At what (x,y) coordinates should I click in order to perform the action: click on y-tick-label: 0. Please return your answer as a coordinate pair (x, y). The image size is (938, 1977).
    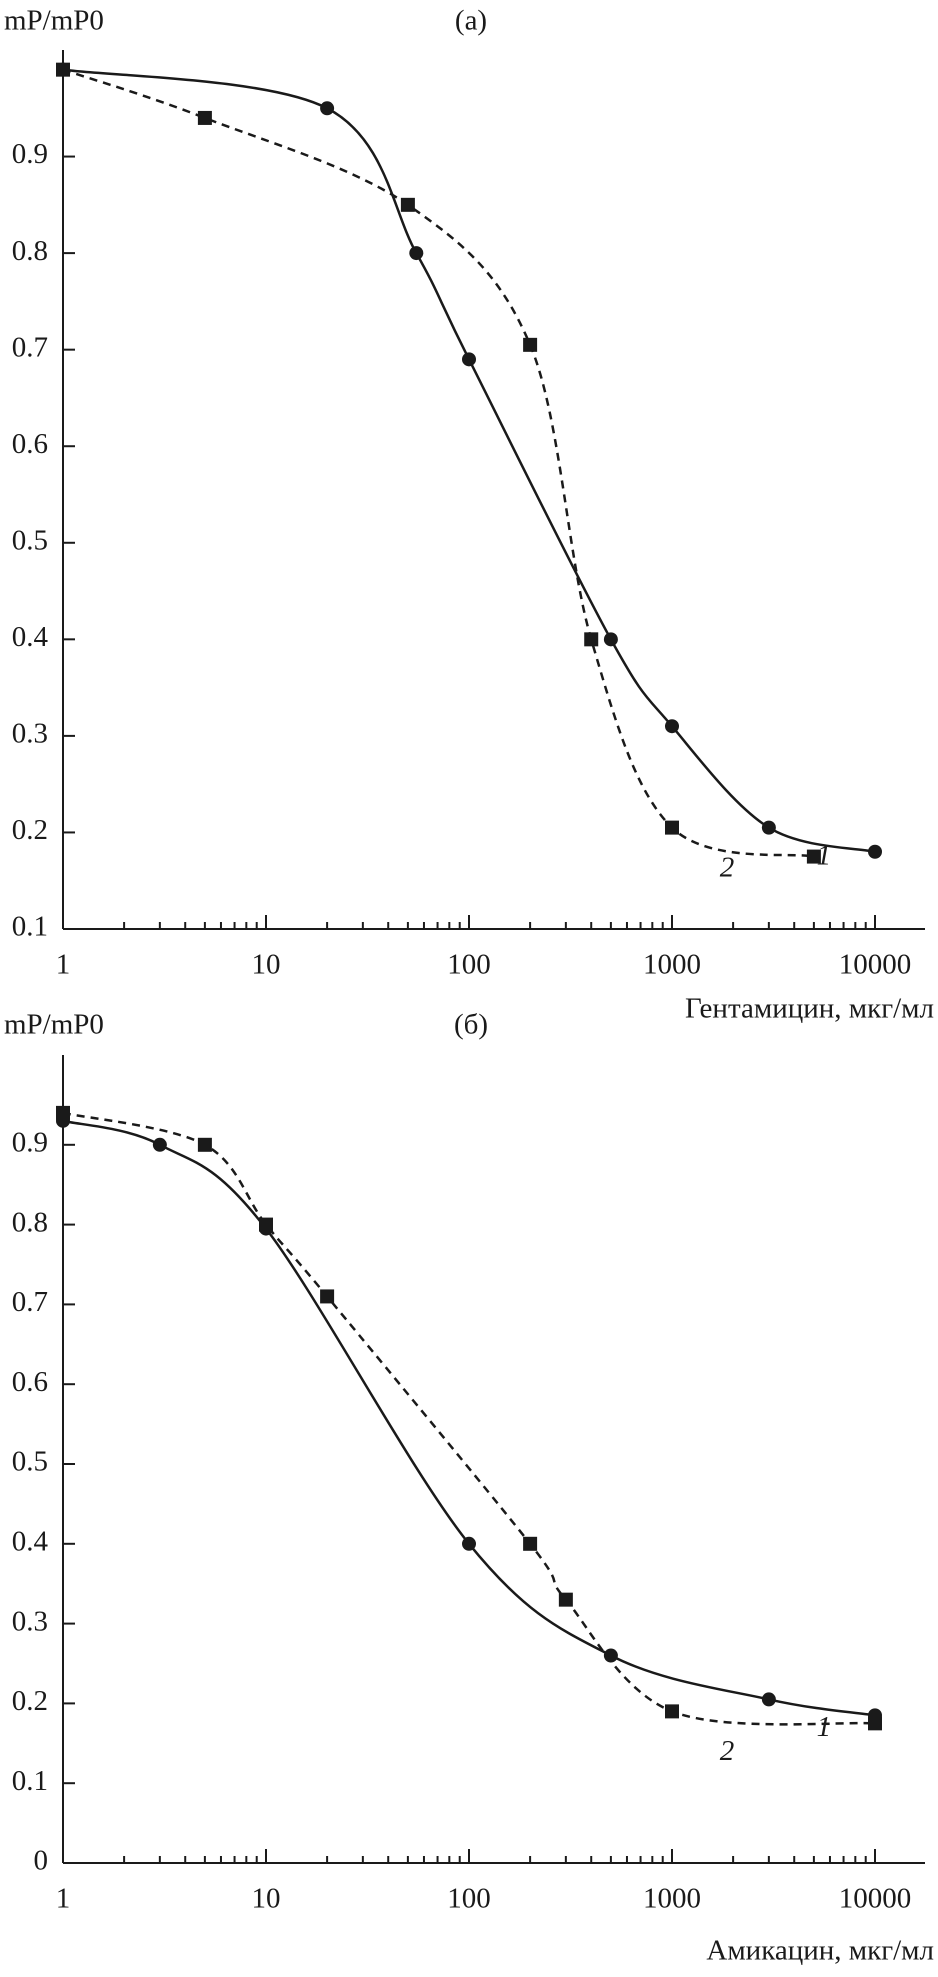
    Looking at the image, I should click on (41, 1861).